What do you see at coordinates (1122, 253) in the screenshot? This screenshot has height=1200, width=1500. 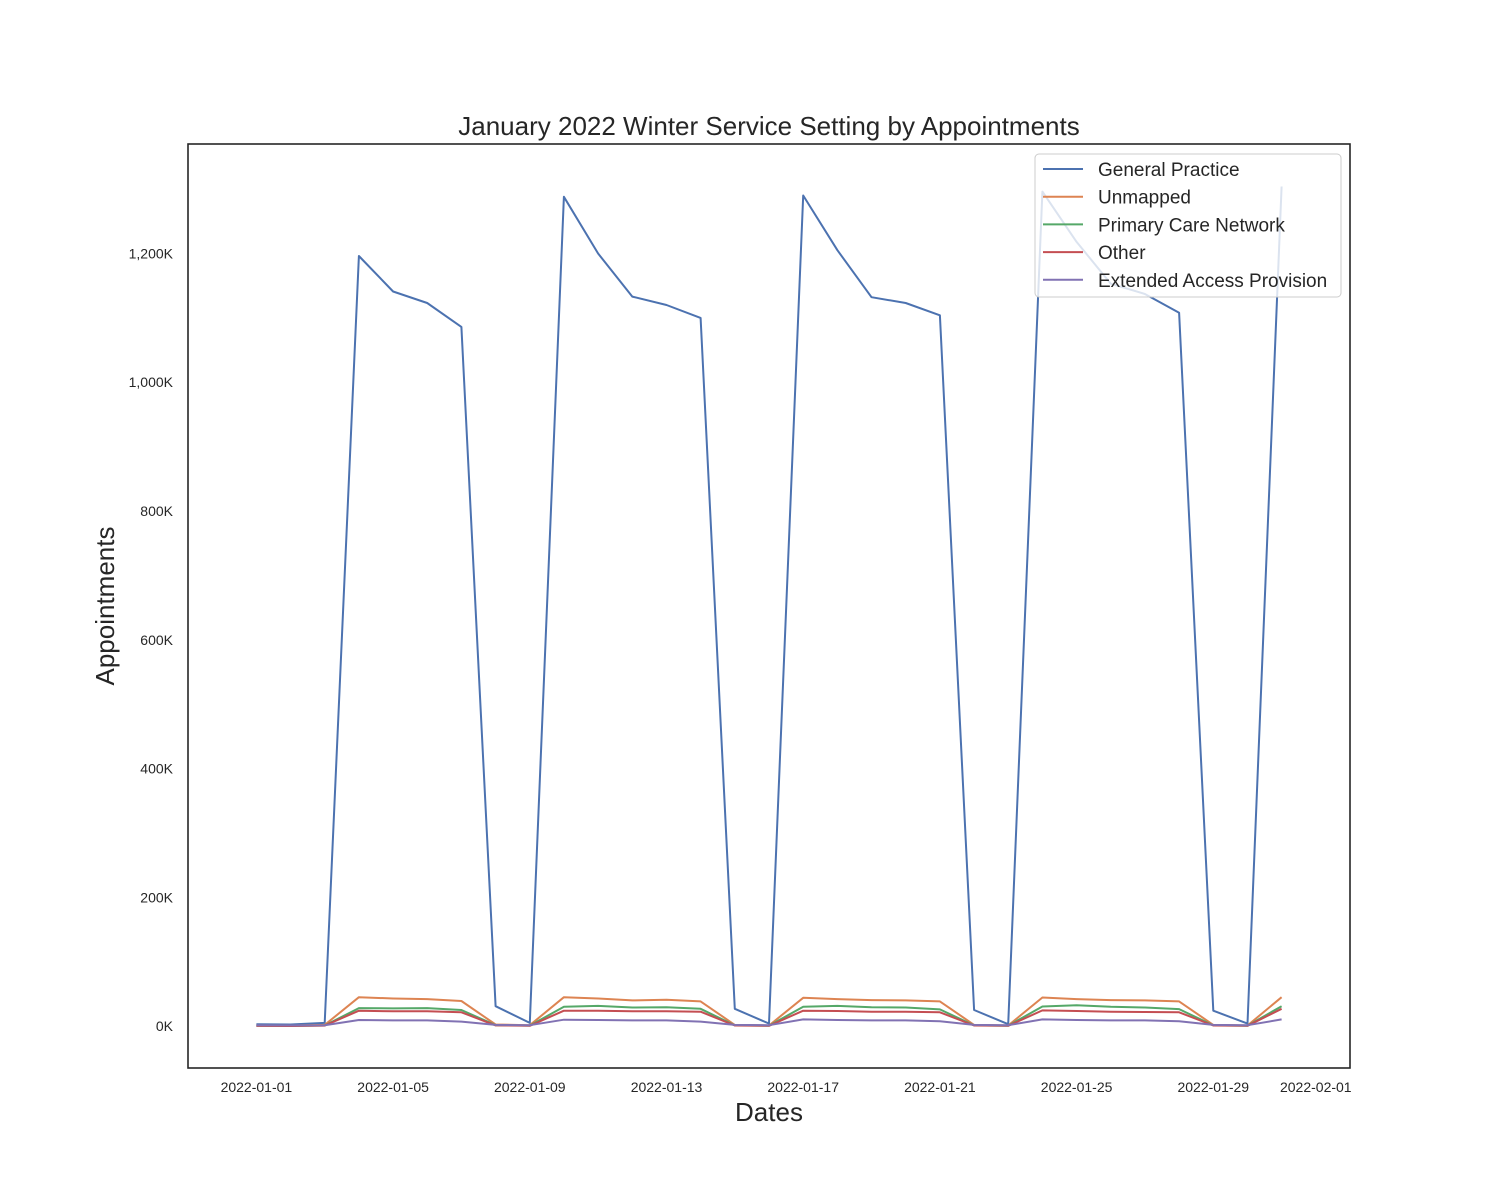 I see `legend-label-3: Other` at bounding box center [1122, 253].